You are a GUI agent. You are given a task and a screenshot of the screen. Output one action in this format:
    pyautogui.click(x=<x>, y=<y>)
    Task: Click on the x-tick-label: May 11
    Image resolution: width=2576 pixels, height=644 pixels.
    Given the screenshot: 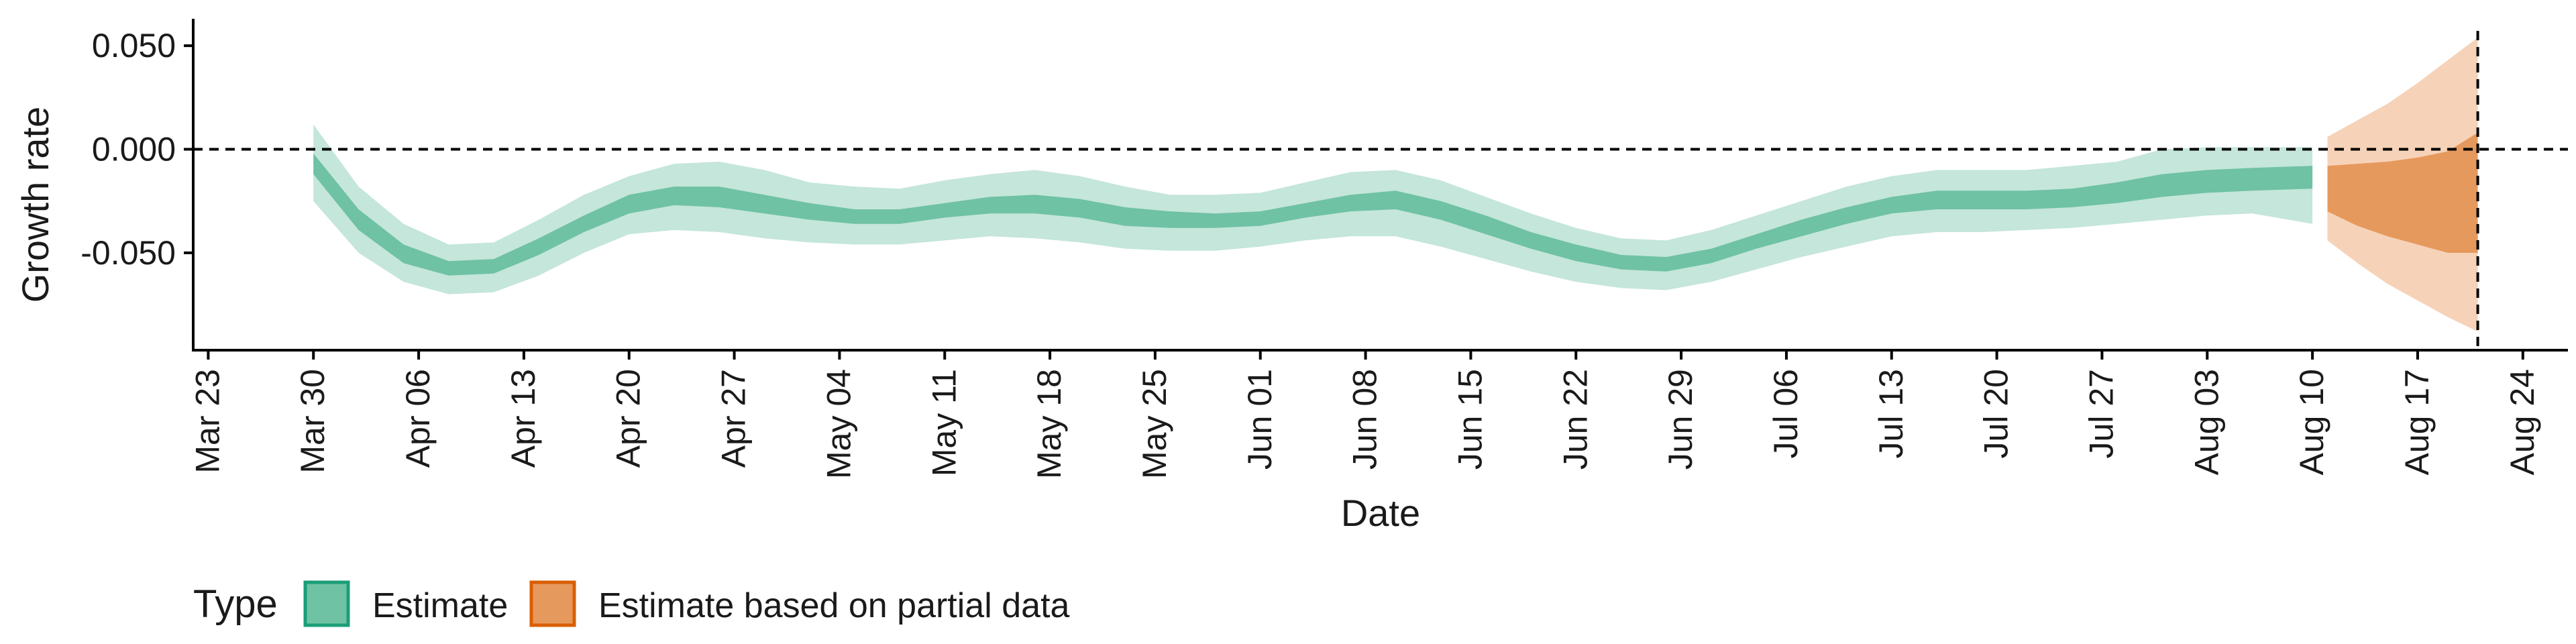 What is the action you would take?
    pyautogui.click(x=944, y=422)
    